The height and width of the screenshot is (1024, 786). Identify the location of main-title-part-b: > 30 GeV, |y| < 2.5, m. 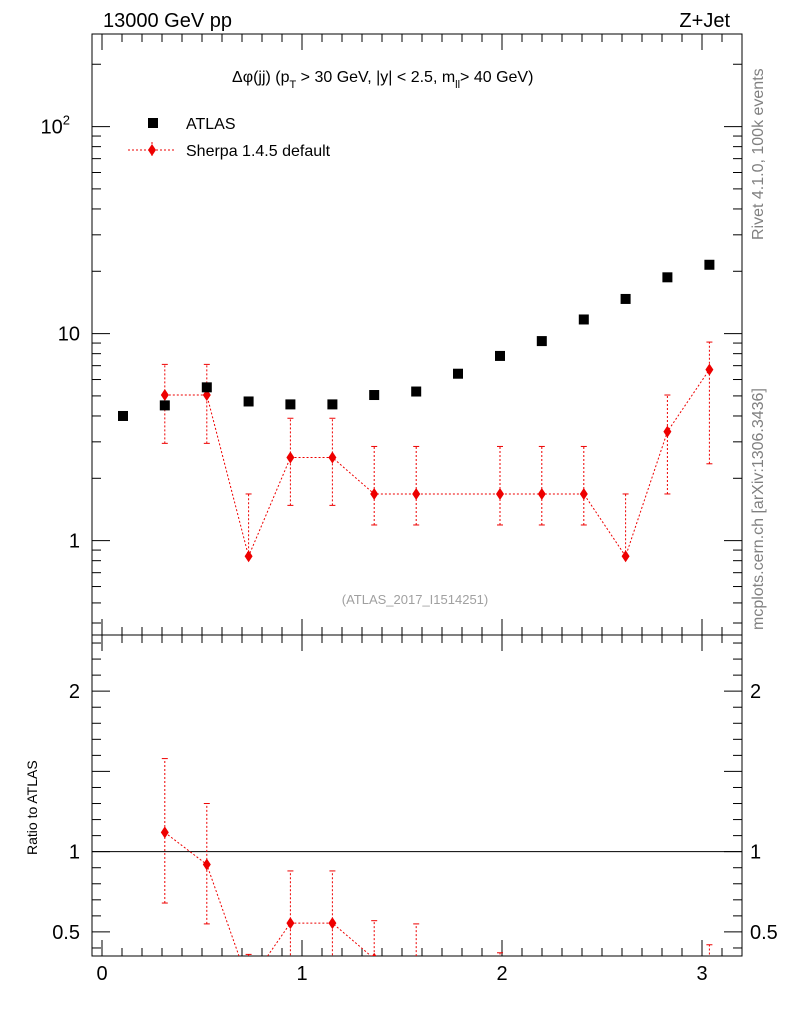
(375, 77).